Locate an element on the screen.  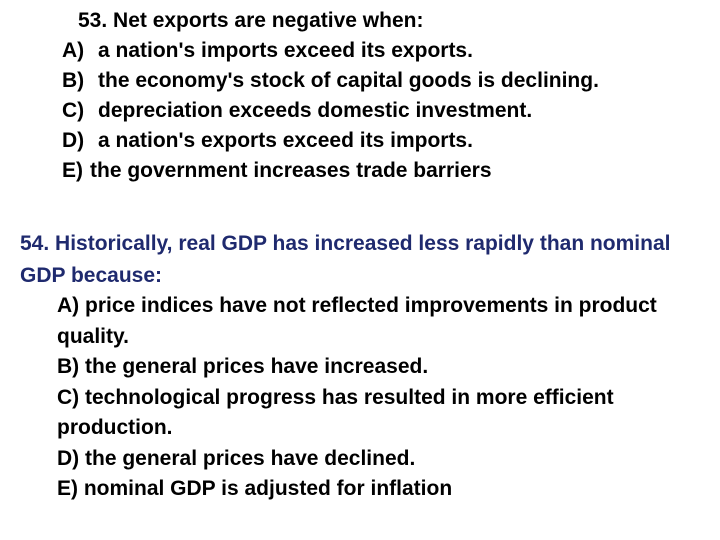
question-54-option-e: E) nominal GDP is adjusted for inflation is located at coordinates (255, 488).